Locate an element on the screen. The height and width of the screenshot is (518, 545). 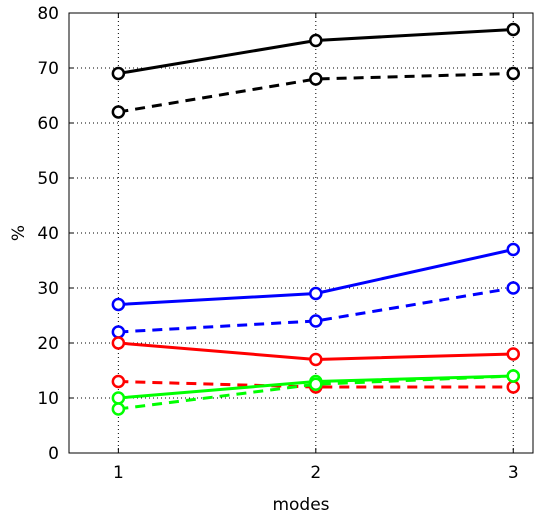
y-tick-label: 70 is located at coordinates (48, 69).